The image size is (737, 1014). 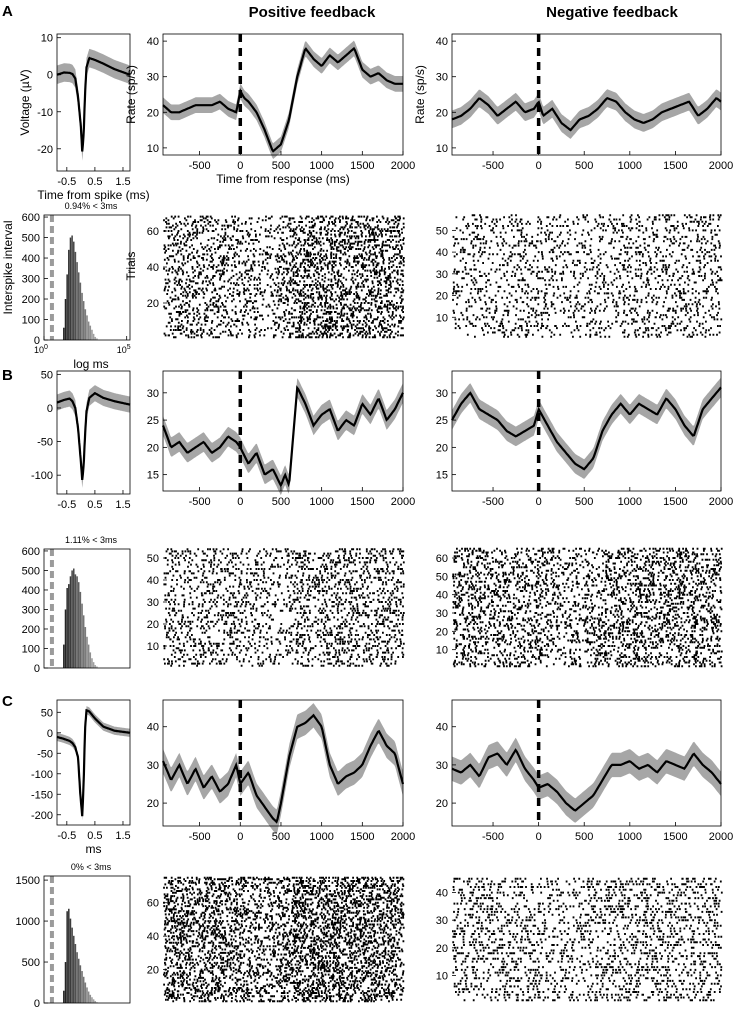 I want to click on A-neg-rate-ytick-label: 20, so click(x=442, y=113).